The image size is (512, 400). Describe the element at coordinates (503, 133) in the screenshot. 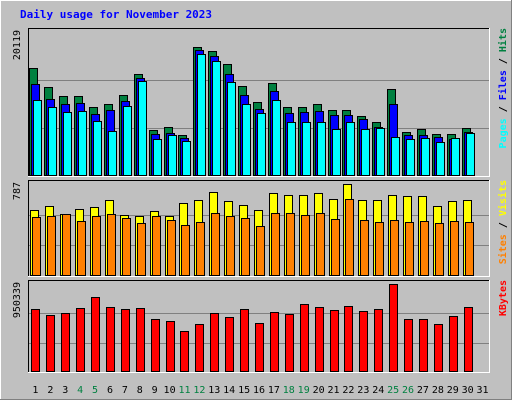

I see `y-axis-label-part: Pages` at that location.